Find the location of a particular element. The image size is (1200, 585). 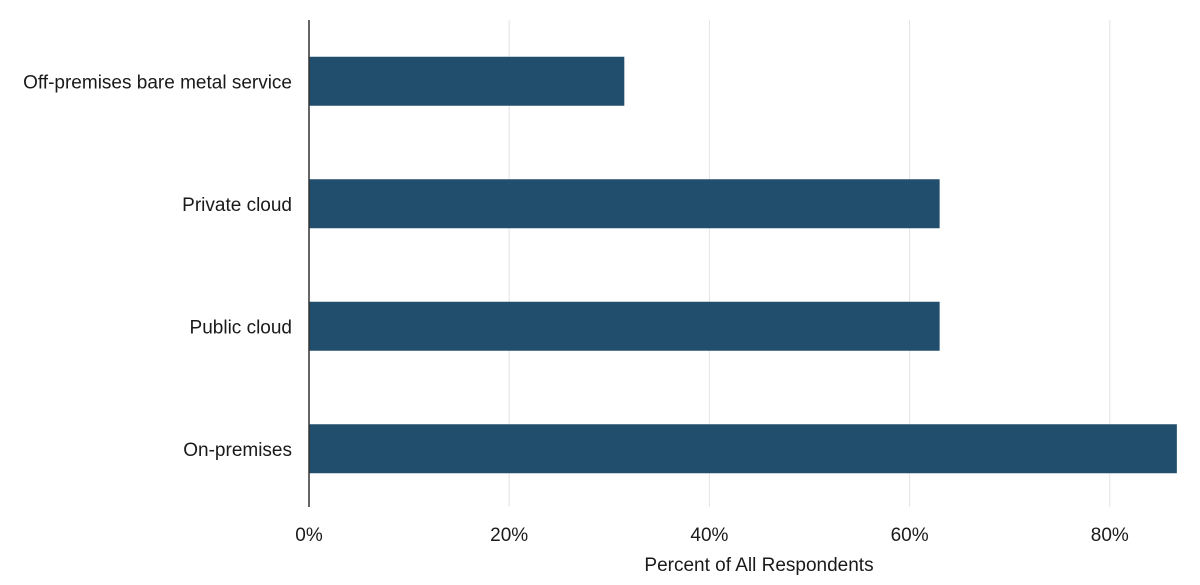

x-tick-label: 0% is located at coordinates (309, 535).